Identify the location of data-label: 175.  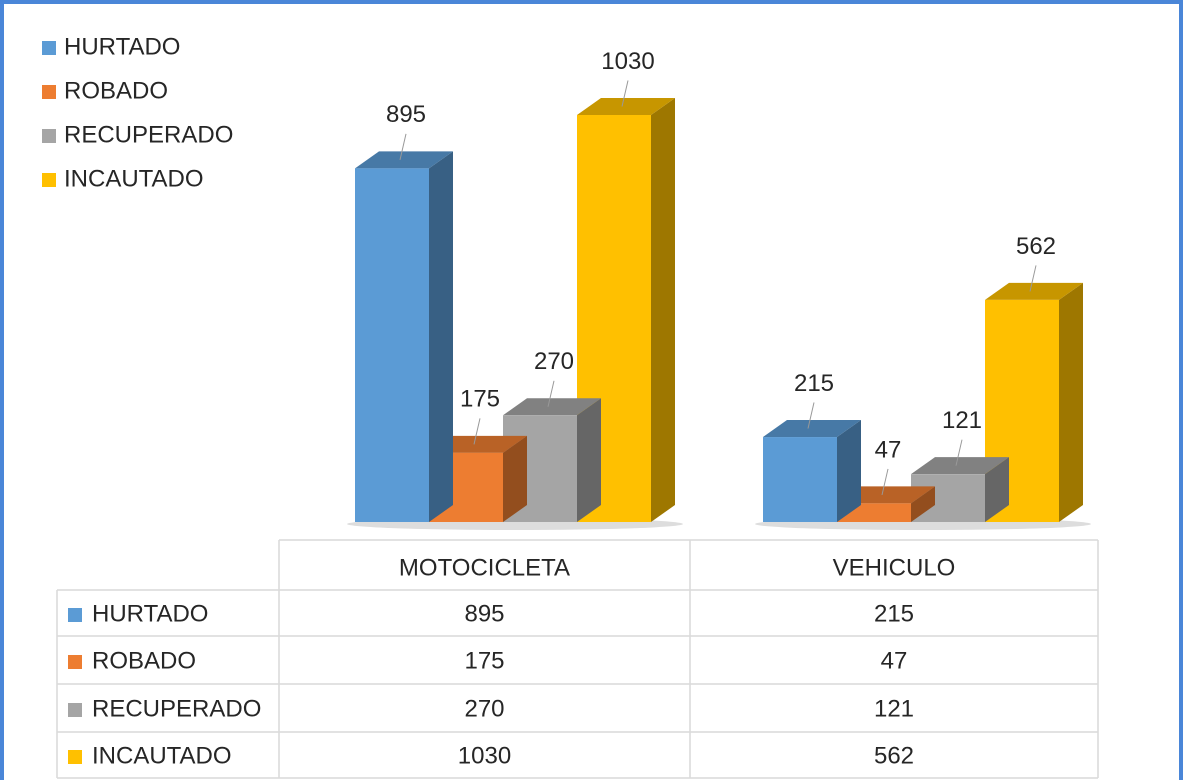
(480, 399).